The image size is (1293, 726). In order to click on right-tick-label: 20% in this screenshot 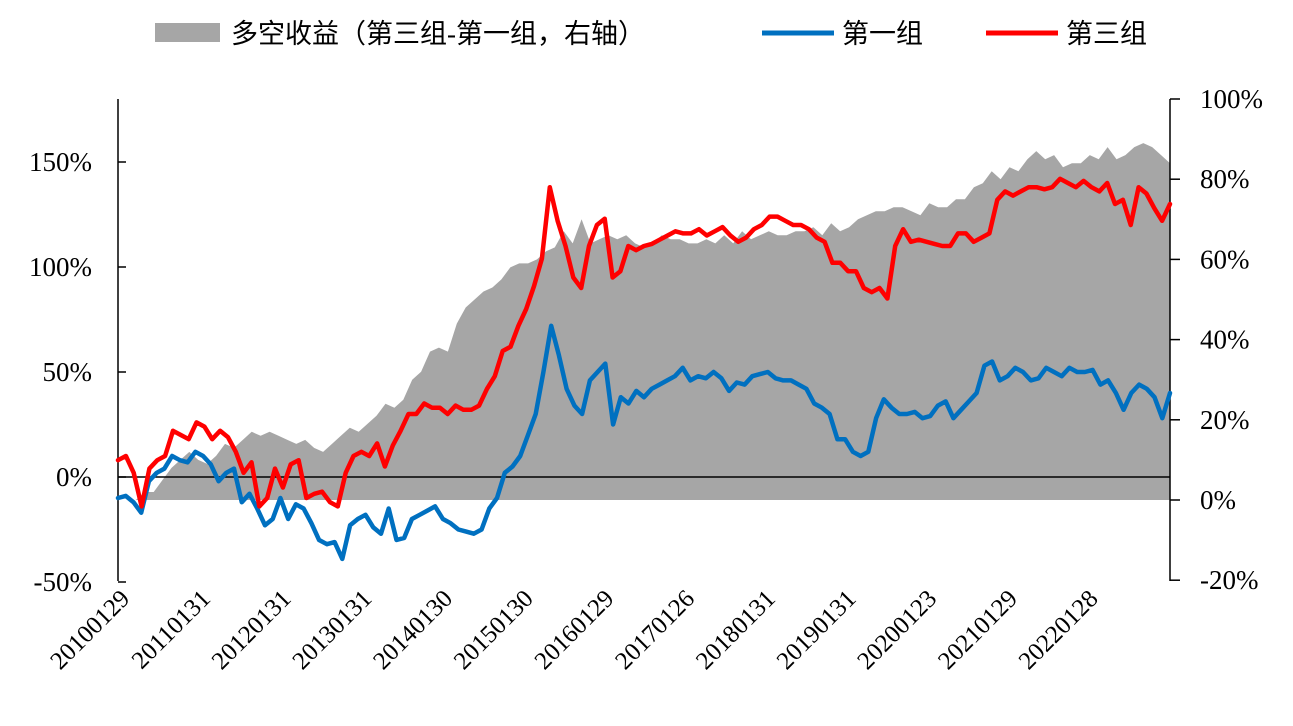, I will do `click(1225, 420)`.